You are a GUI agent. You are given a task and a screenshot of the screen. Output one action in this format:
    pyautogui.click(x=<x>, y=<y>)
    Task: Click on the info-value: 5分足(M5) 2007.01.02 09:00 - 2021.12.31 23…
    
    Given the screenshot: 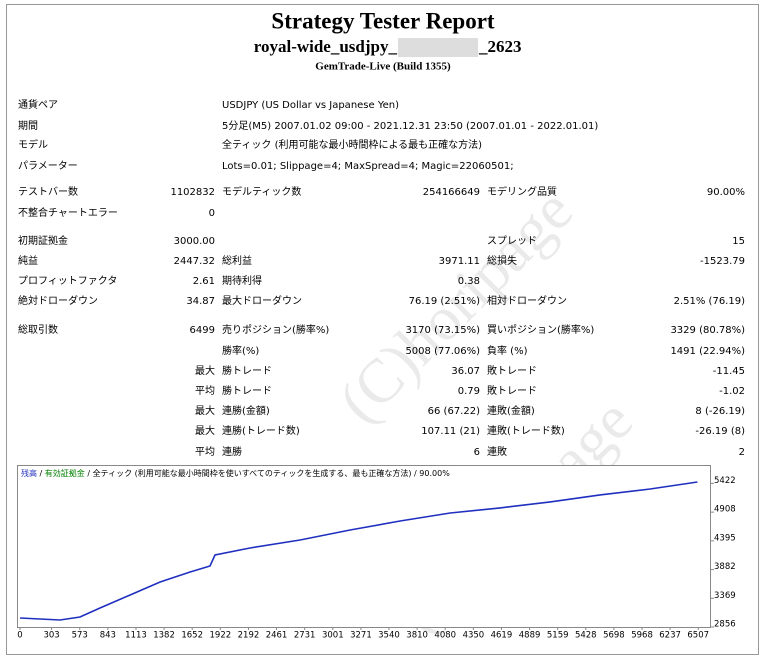 What is the action you would take?
    pyautogui.click(x=410, y=126)
    